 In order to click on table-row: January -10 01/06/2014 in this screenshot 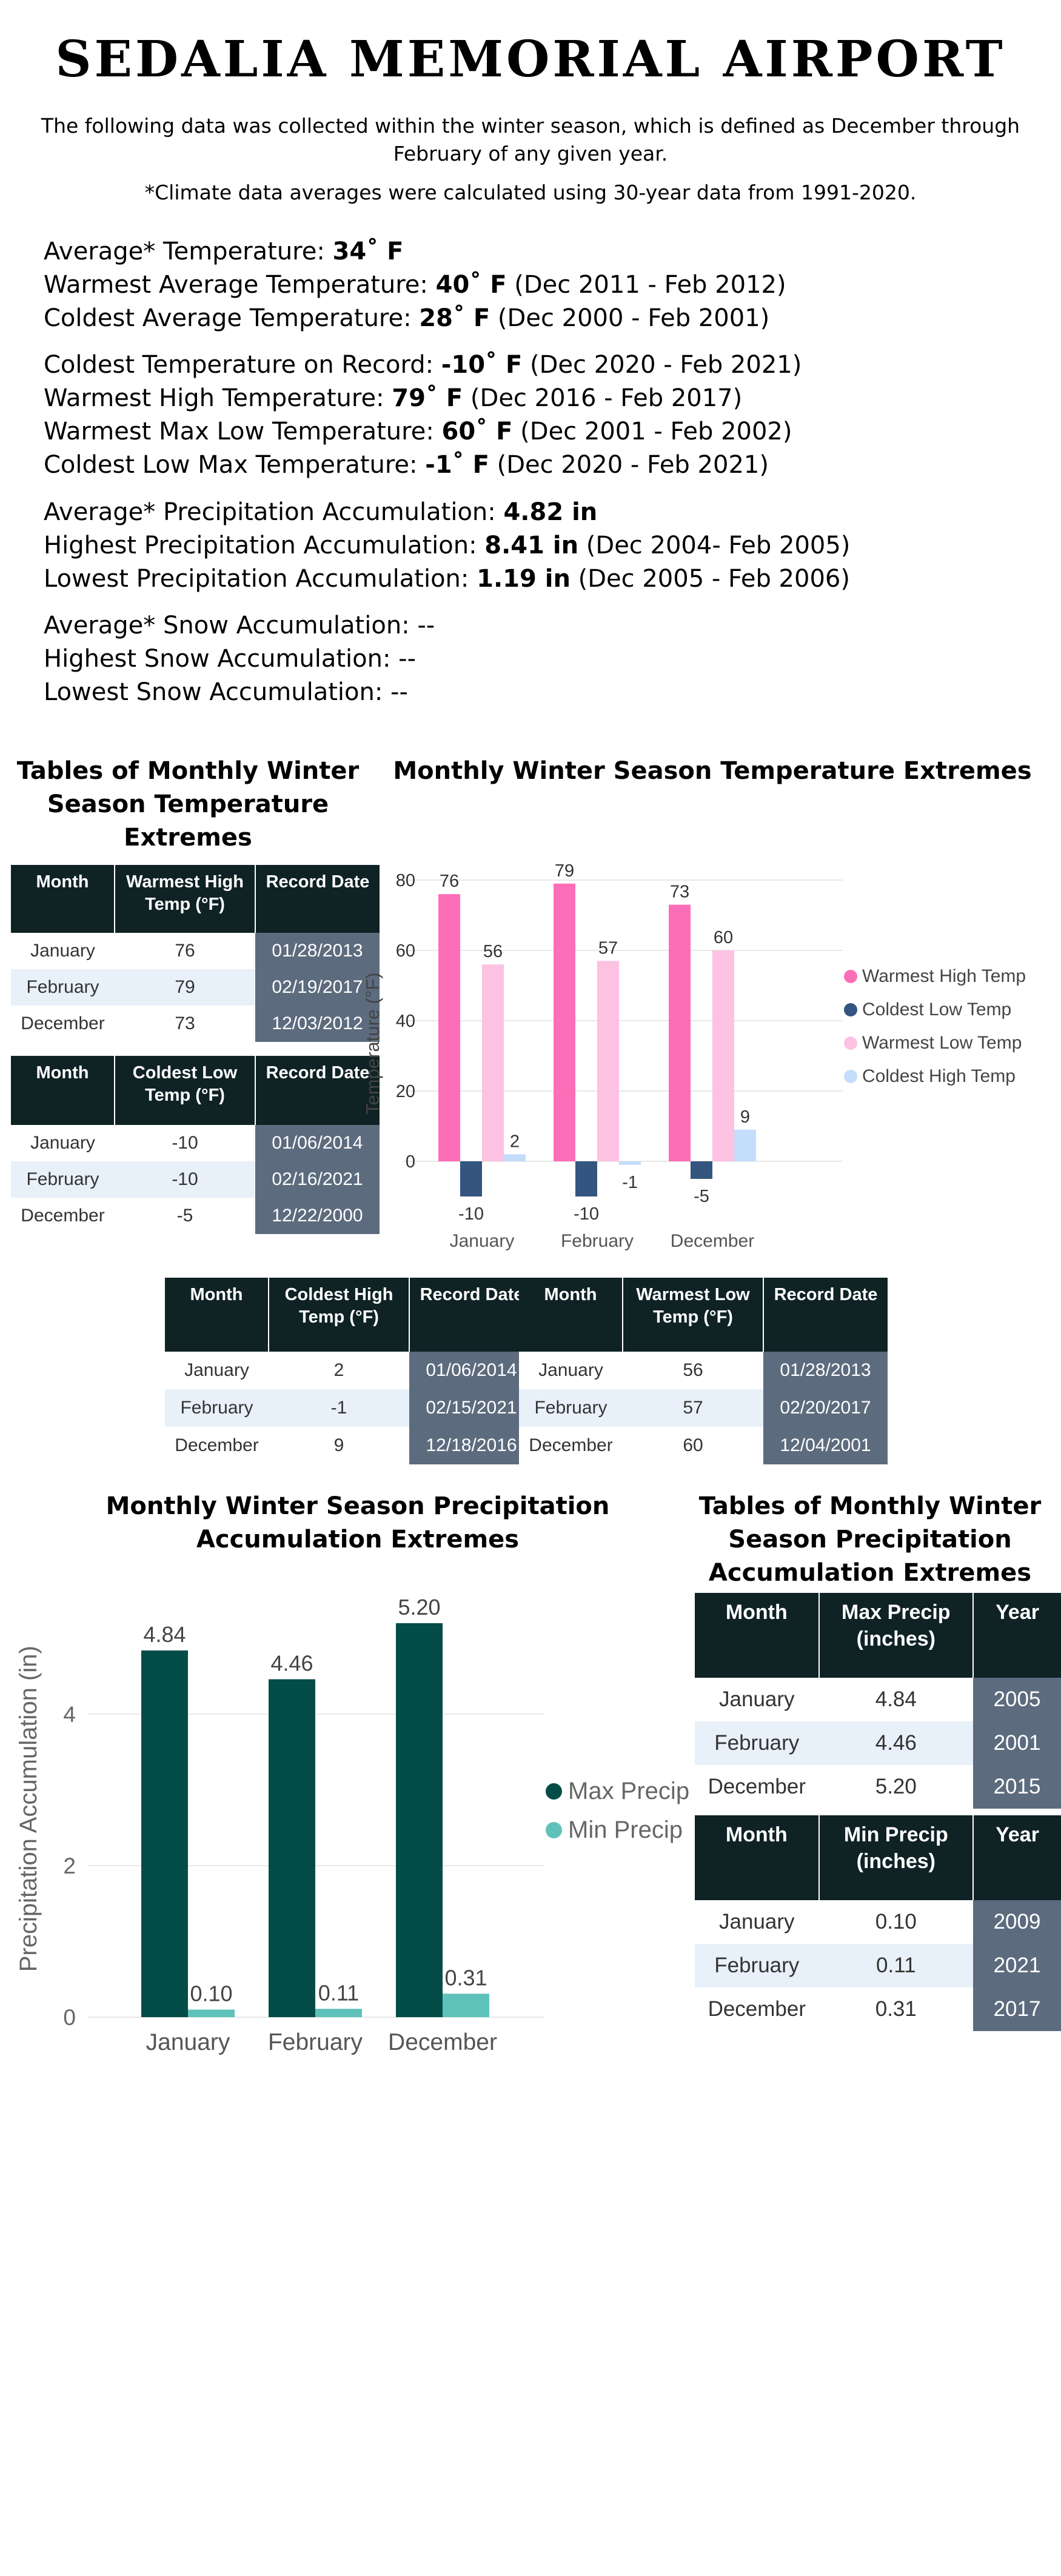, I will do `click(195, 1143)`.